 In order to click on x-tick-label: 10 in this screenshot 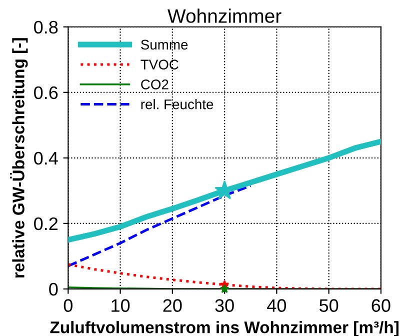, I will do `click(121, 305)`.